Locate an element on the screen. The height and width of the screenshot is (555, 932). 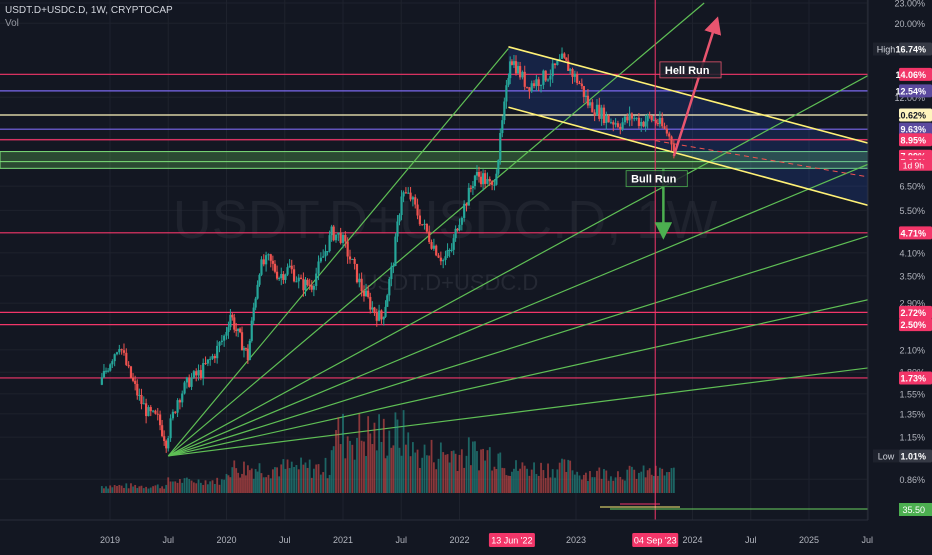
price-badge-label: 4.71% is located at coordinates (913, 233).